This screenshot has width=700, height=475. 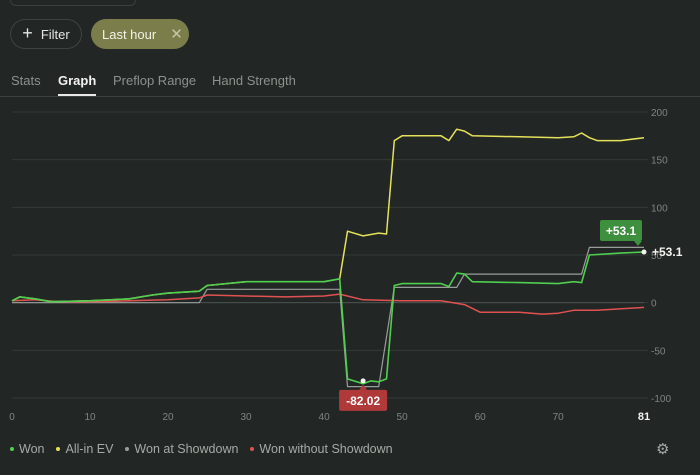 I want to click on x-tick-label: 50, so click(x=403, y=417).